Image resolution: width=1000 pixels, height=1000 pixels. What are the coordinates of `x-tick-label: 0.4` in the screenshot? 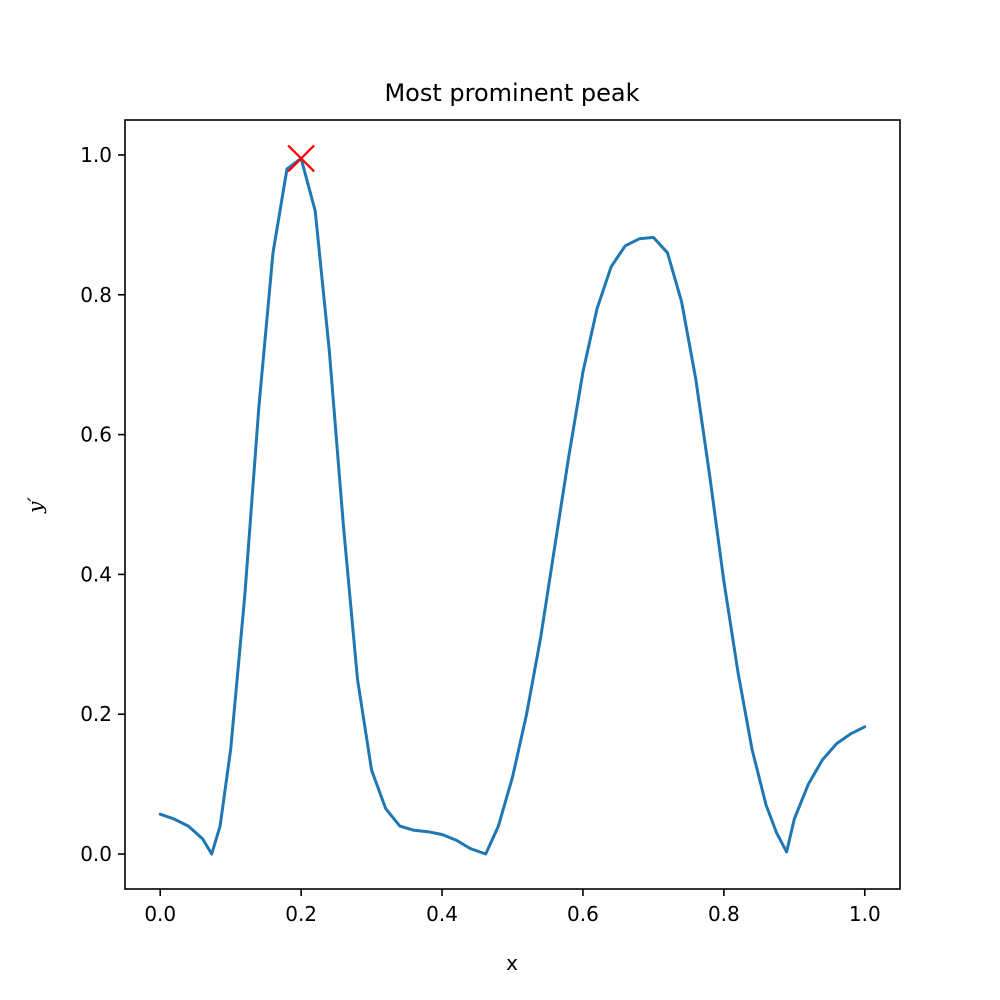 It's located at (442, 914).